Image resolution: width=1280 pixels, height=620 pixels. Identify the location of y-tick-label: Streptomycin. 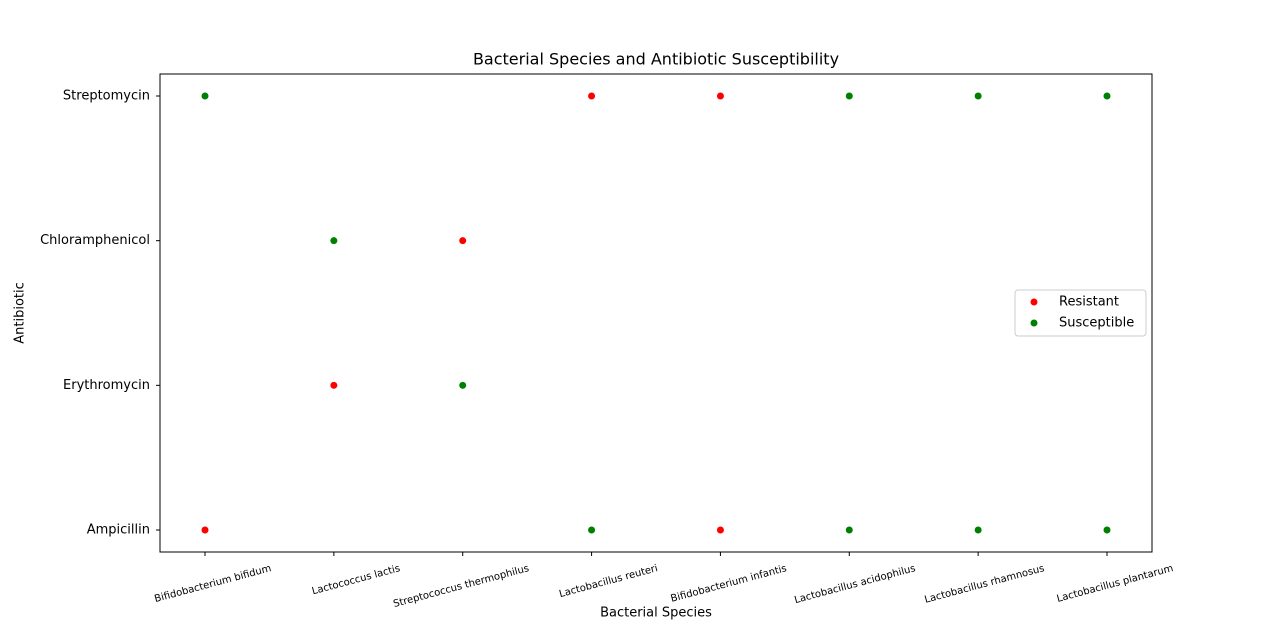
(106, 96).